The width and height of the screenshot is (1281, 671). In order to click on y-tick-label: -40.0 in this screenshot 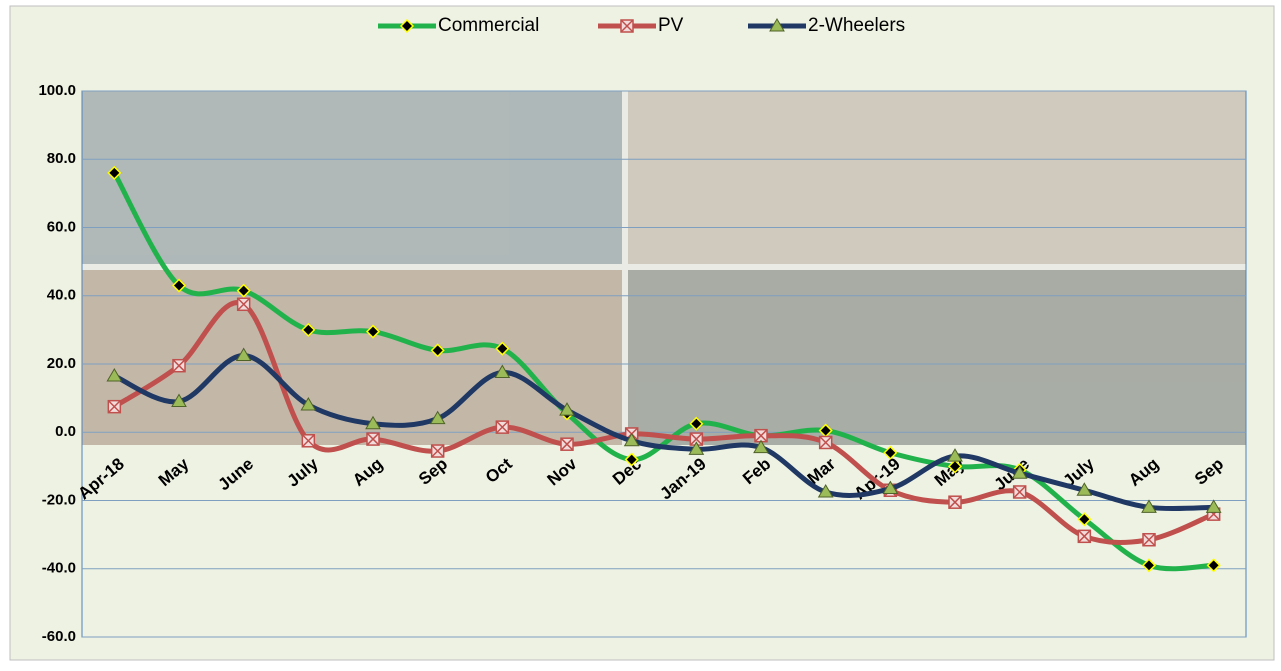, I will do `click(59, 568)`.